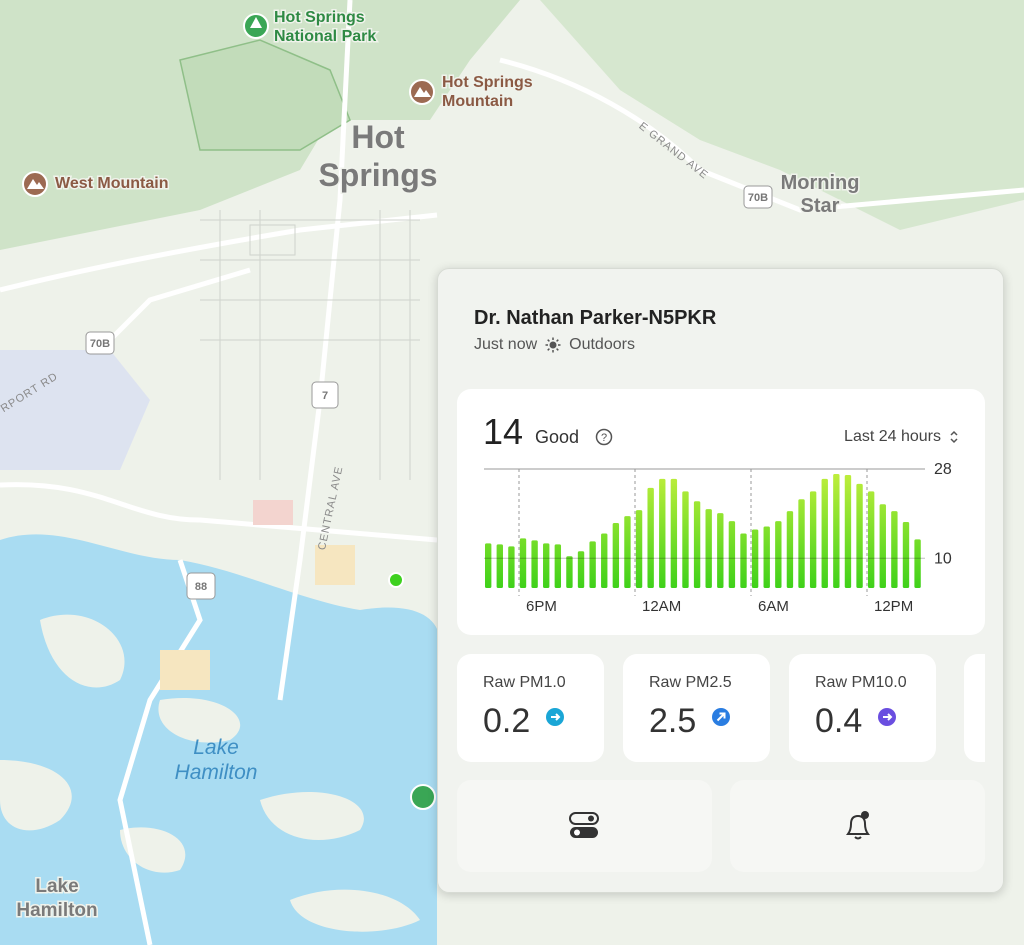  What do you see at coordinates (943, 558) in the screenshot?
I see `y-tick-label: 10` at bounding box center [943, 558].